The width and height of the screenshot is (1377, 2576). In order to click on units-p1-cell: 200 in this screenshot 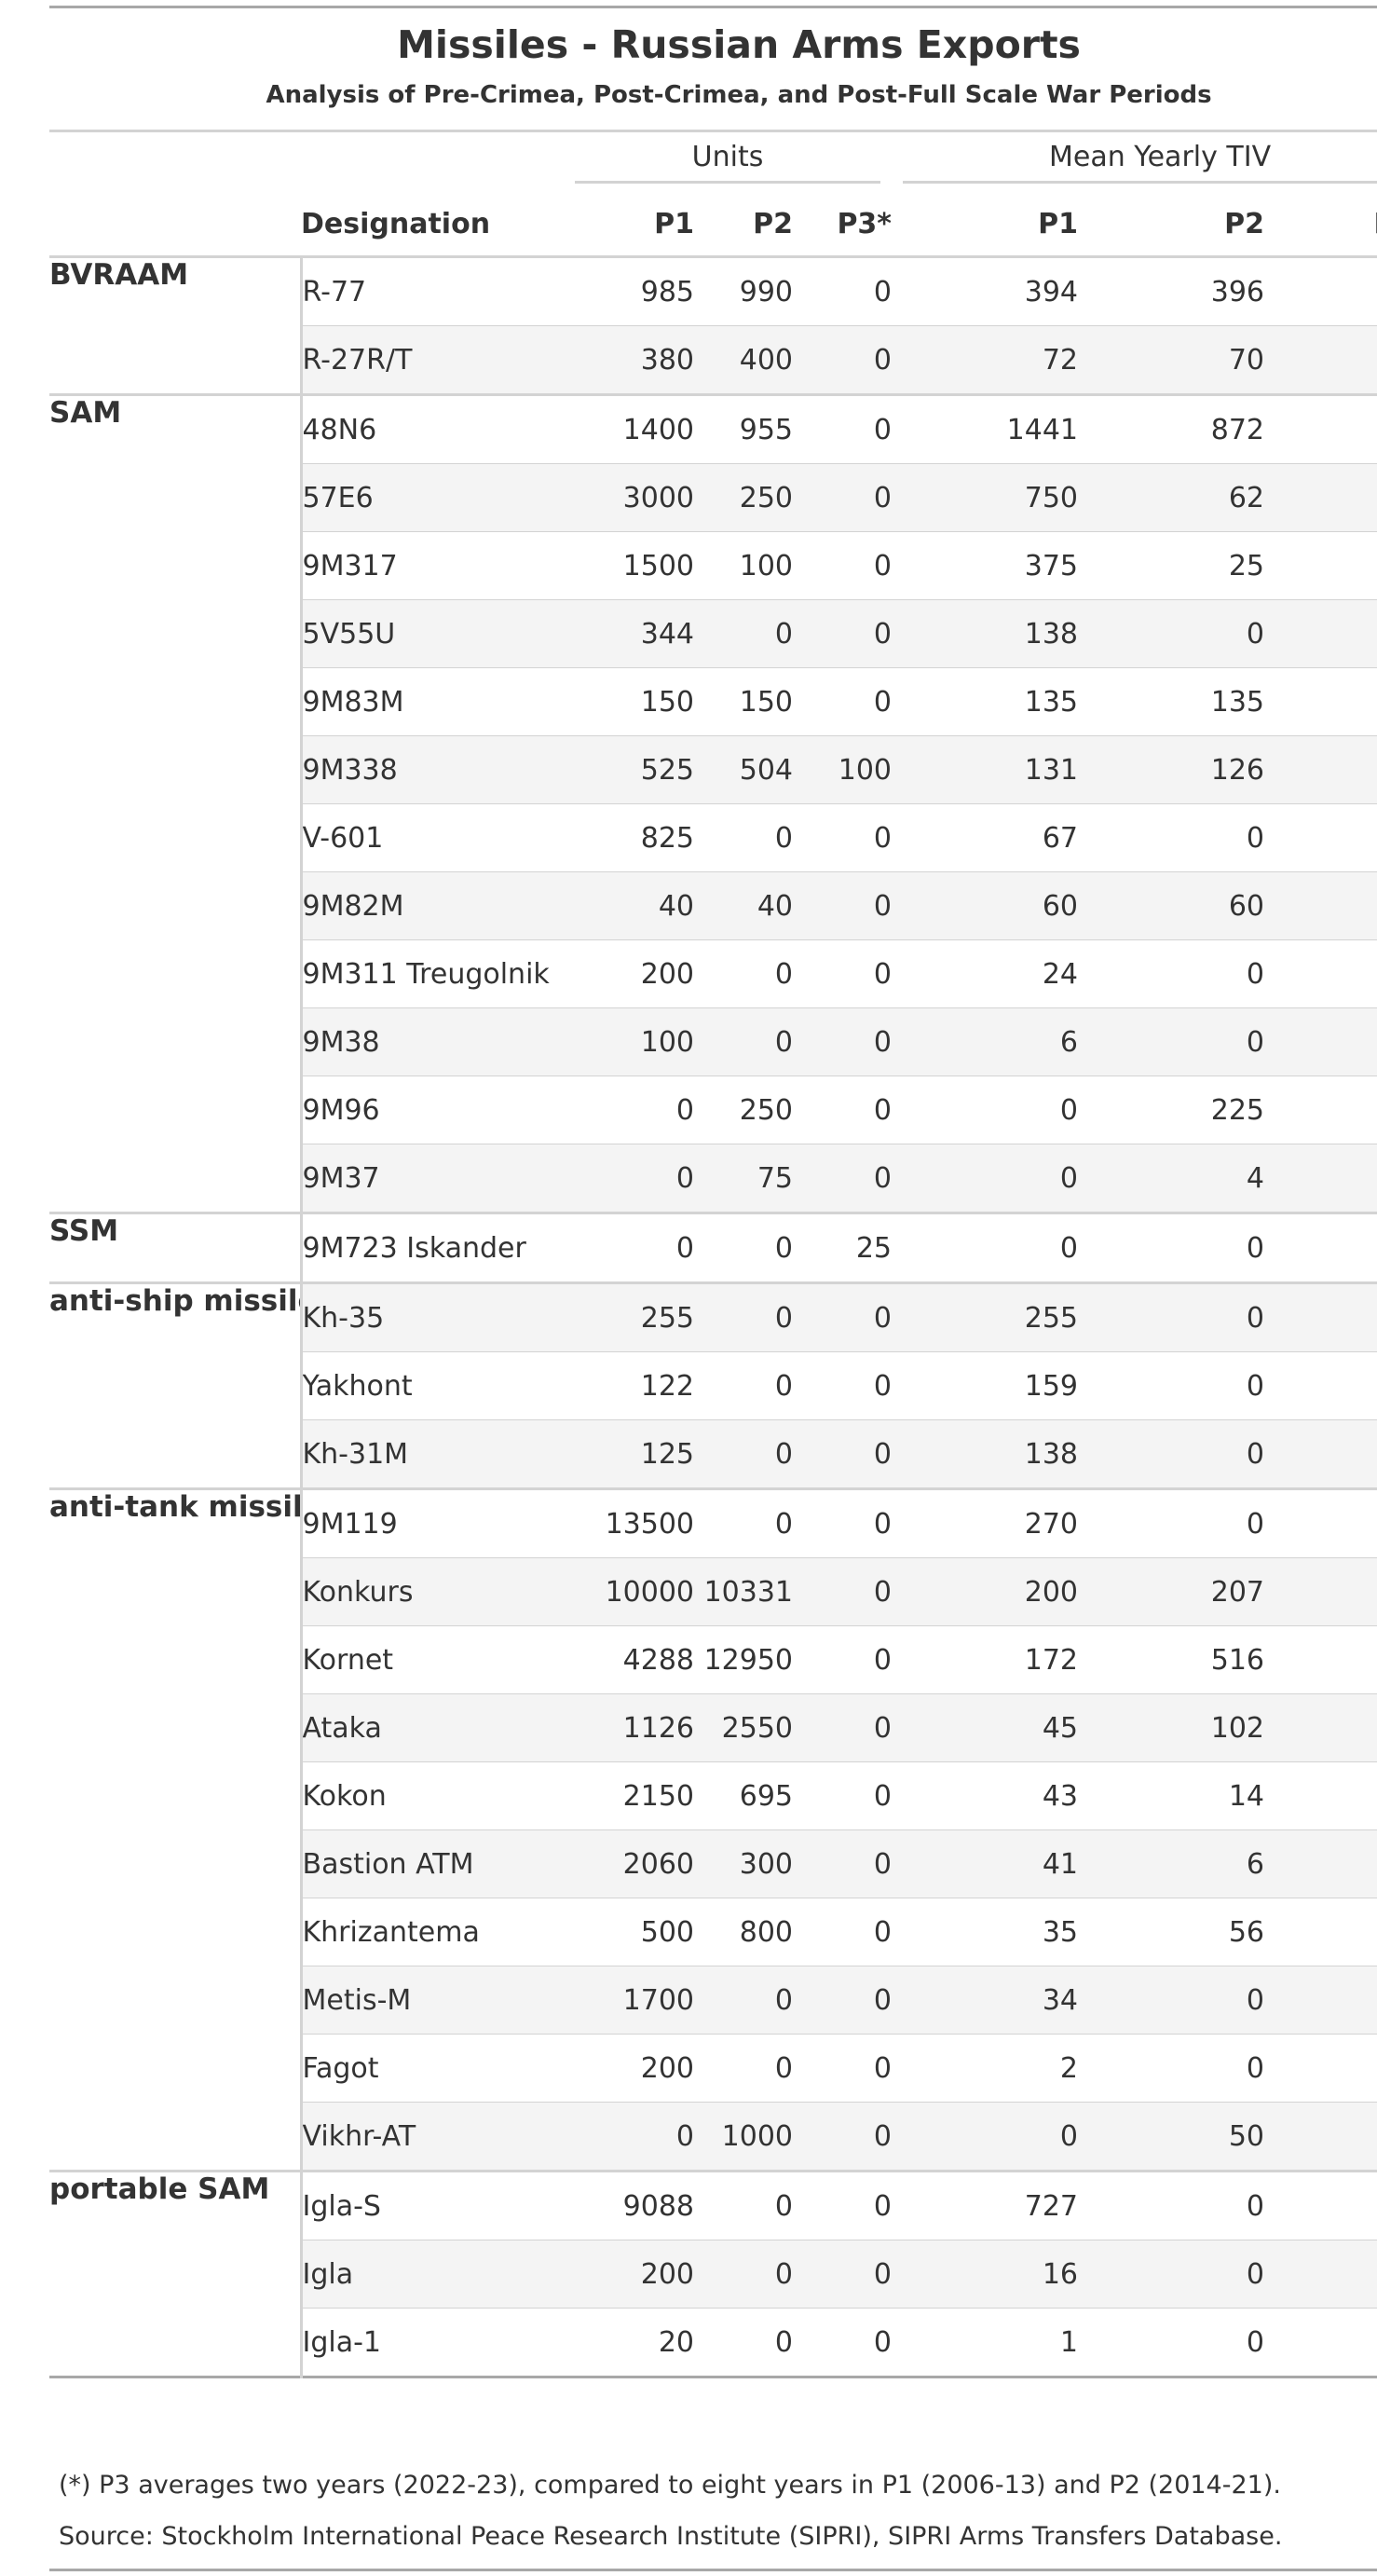, I will do `click(629, 973)`.